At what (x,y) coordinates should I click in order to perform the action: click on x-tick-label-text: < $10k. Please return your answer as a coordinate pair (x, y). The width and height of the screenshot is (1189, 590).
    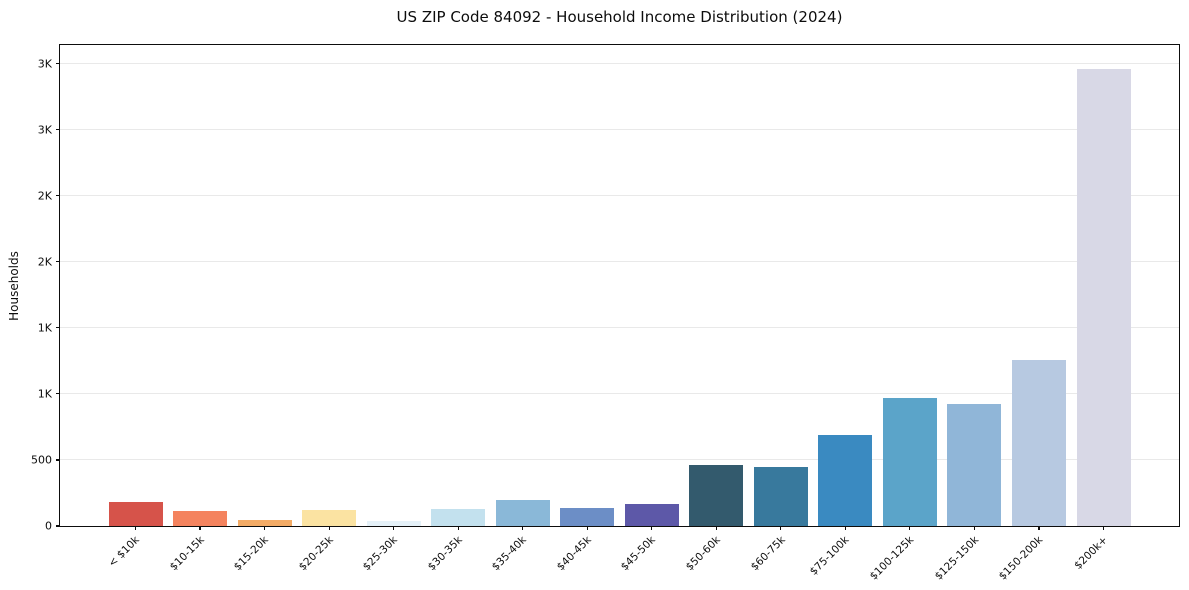
    Looking at the image, I should click on (124, 552).